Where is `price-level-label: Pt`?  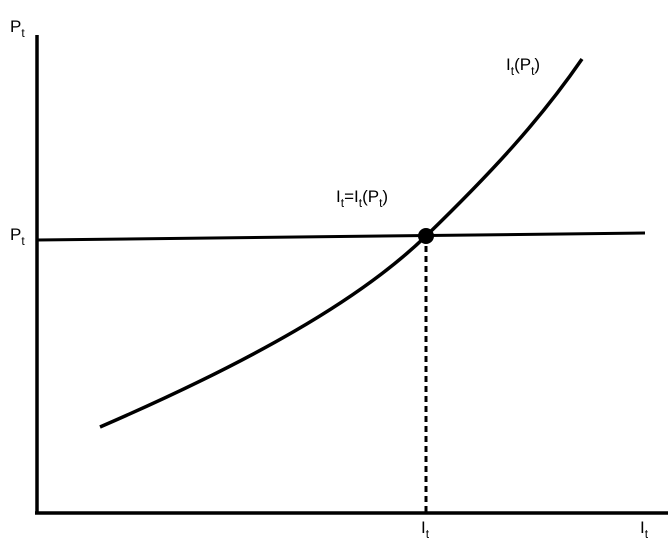
price-level-label: Pt is located at coordinates (17, 236).